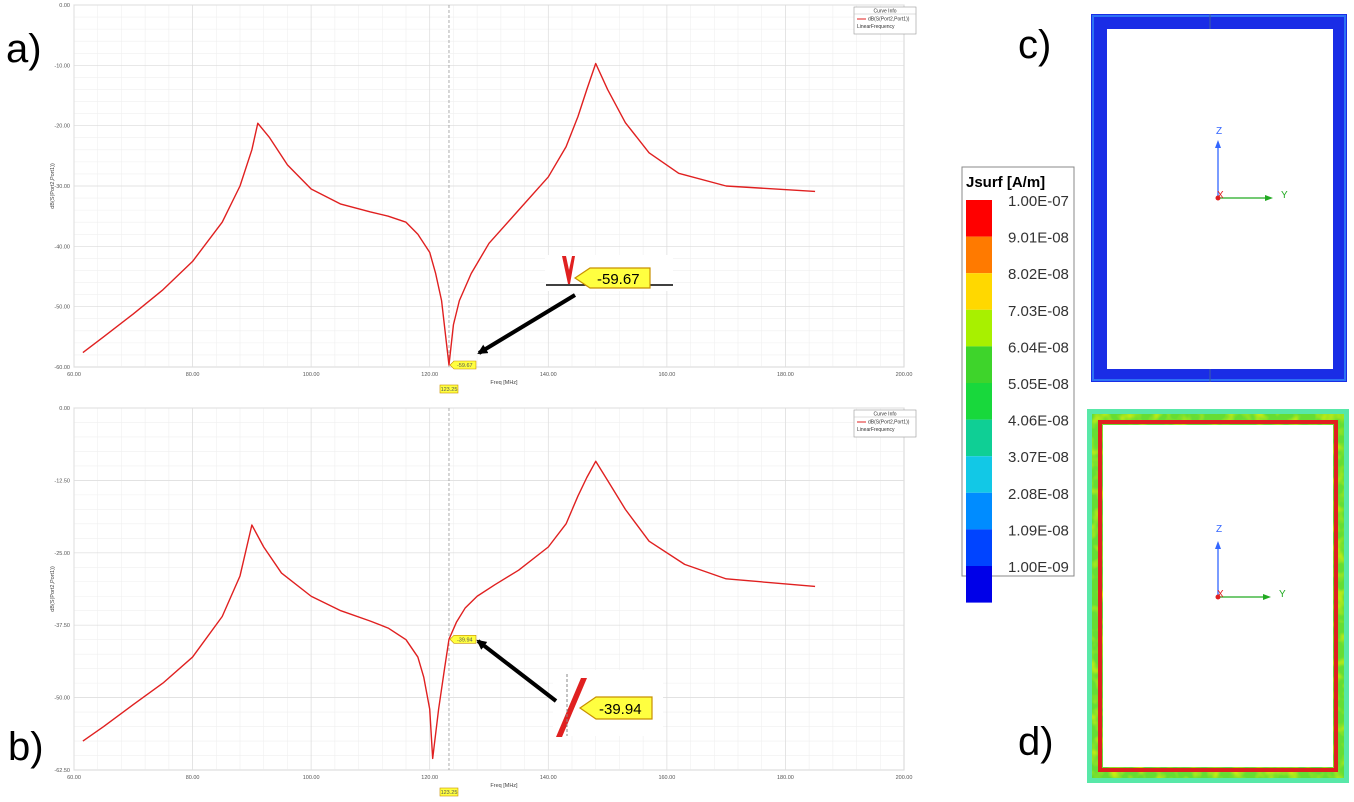 This screenshot has width=1354, height=802. What do you see at coordinates (26, 747) in the screenshot?
I see `panel-label-b: b)` at bounding box center [26, 747].